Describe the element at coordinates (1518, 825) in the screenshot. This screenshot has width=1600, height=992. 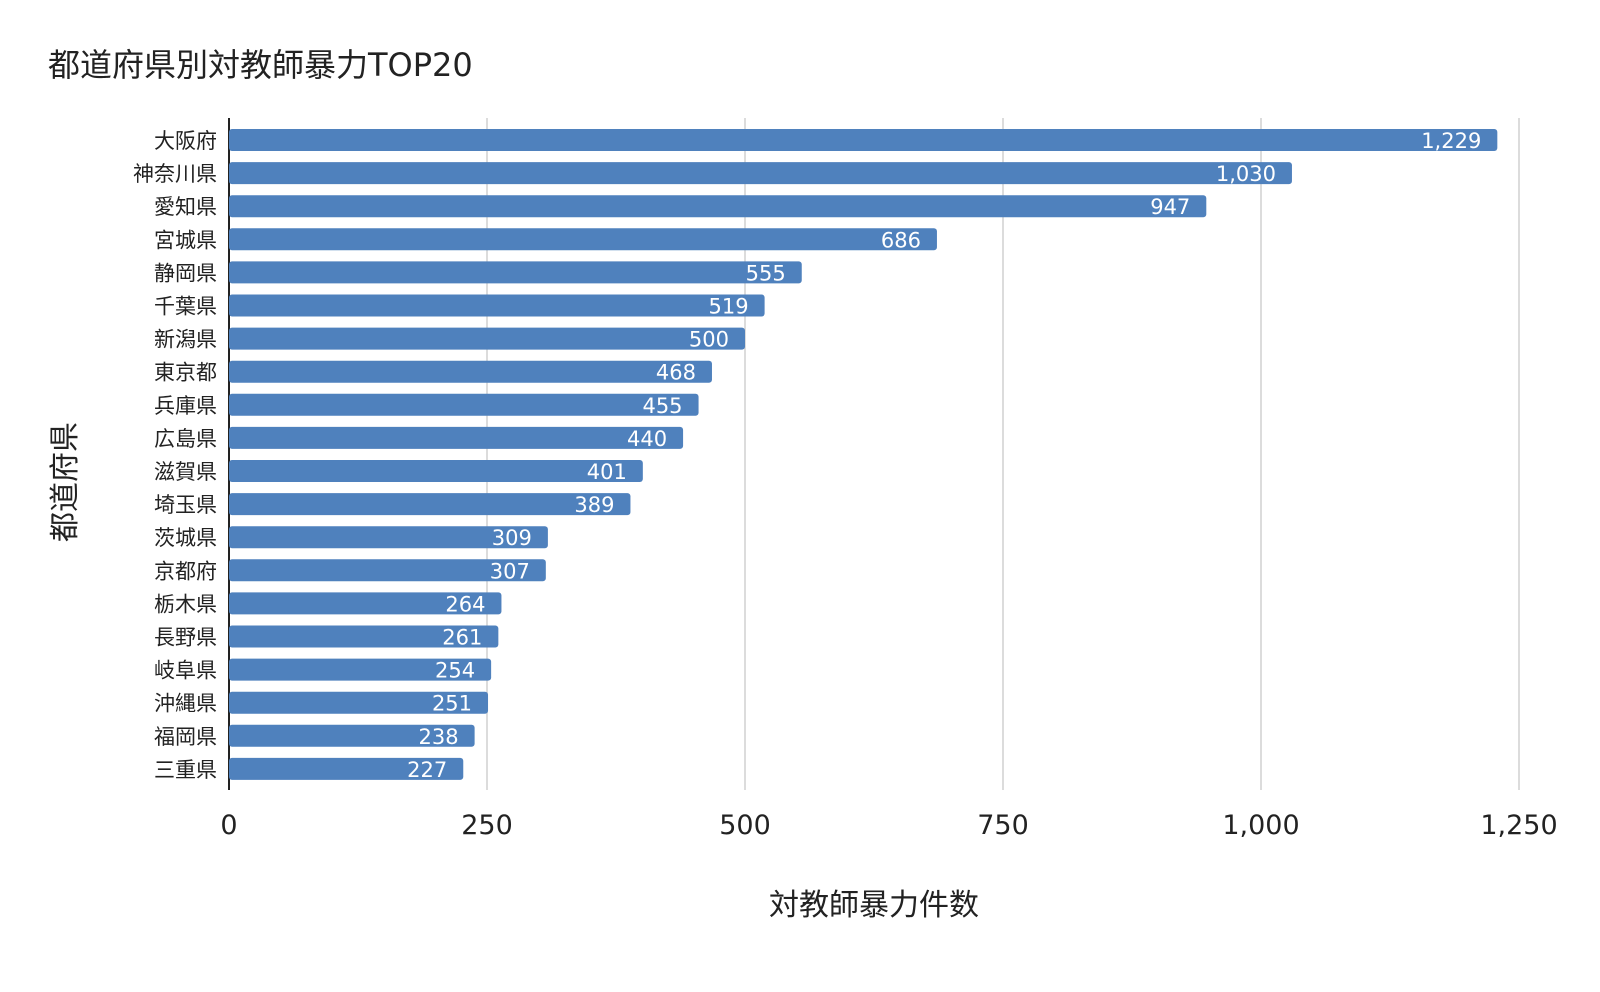
I see `x-tick-label: 1,250` at that location.